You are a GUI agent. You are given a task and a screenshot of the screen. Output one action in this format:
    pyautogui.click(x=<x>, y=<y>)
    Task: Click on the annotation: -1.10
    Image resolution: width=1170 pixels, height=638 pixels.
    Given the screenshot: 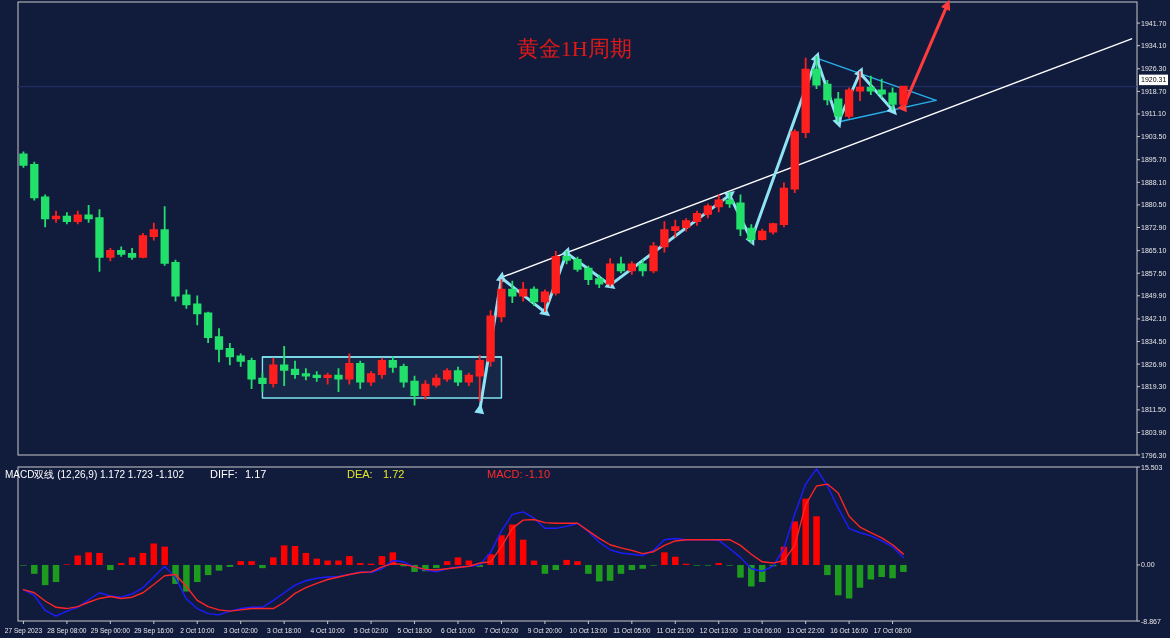 What is the action you would take?
    pyautogui.click(x=538, y=474)
    